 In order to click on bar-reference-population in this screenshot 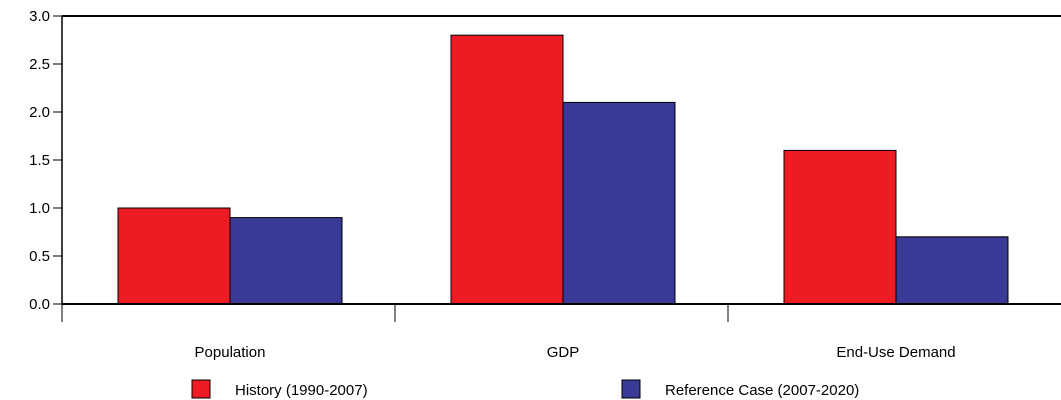, I will do `click(286, 261)`.